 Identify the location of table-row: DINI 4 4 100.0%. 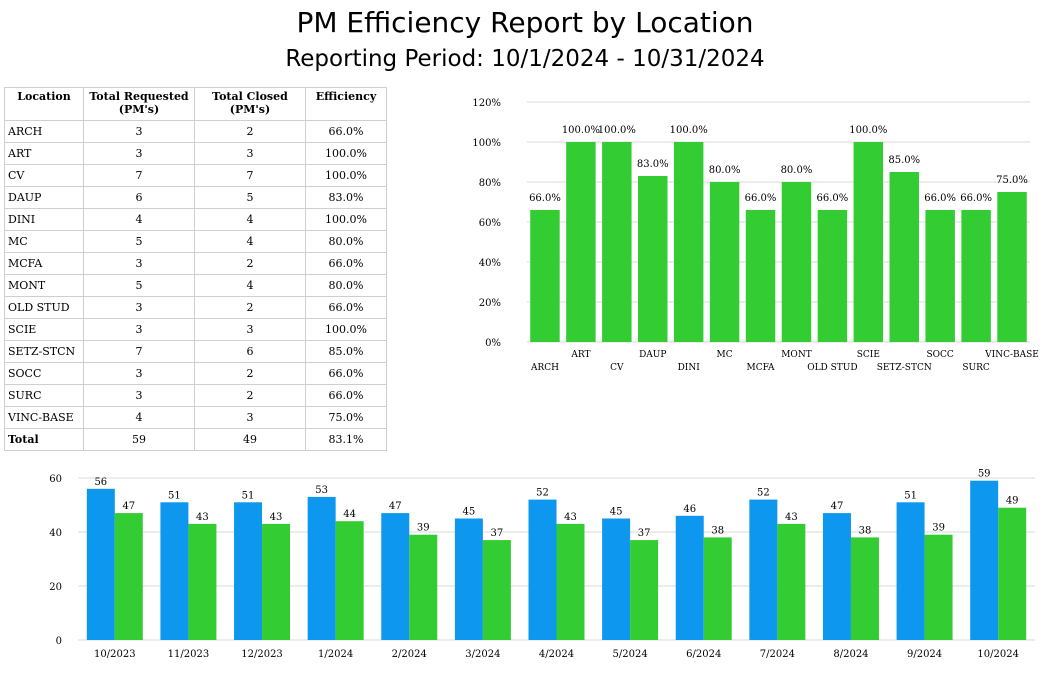
(195, 219).